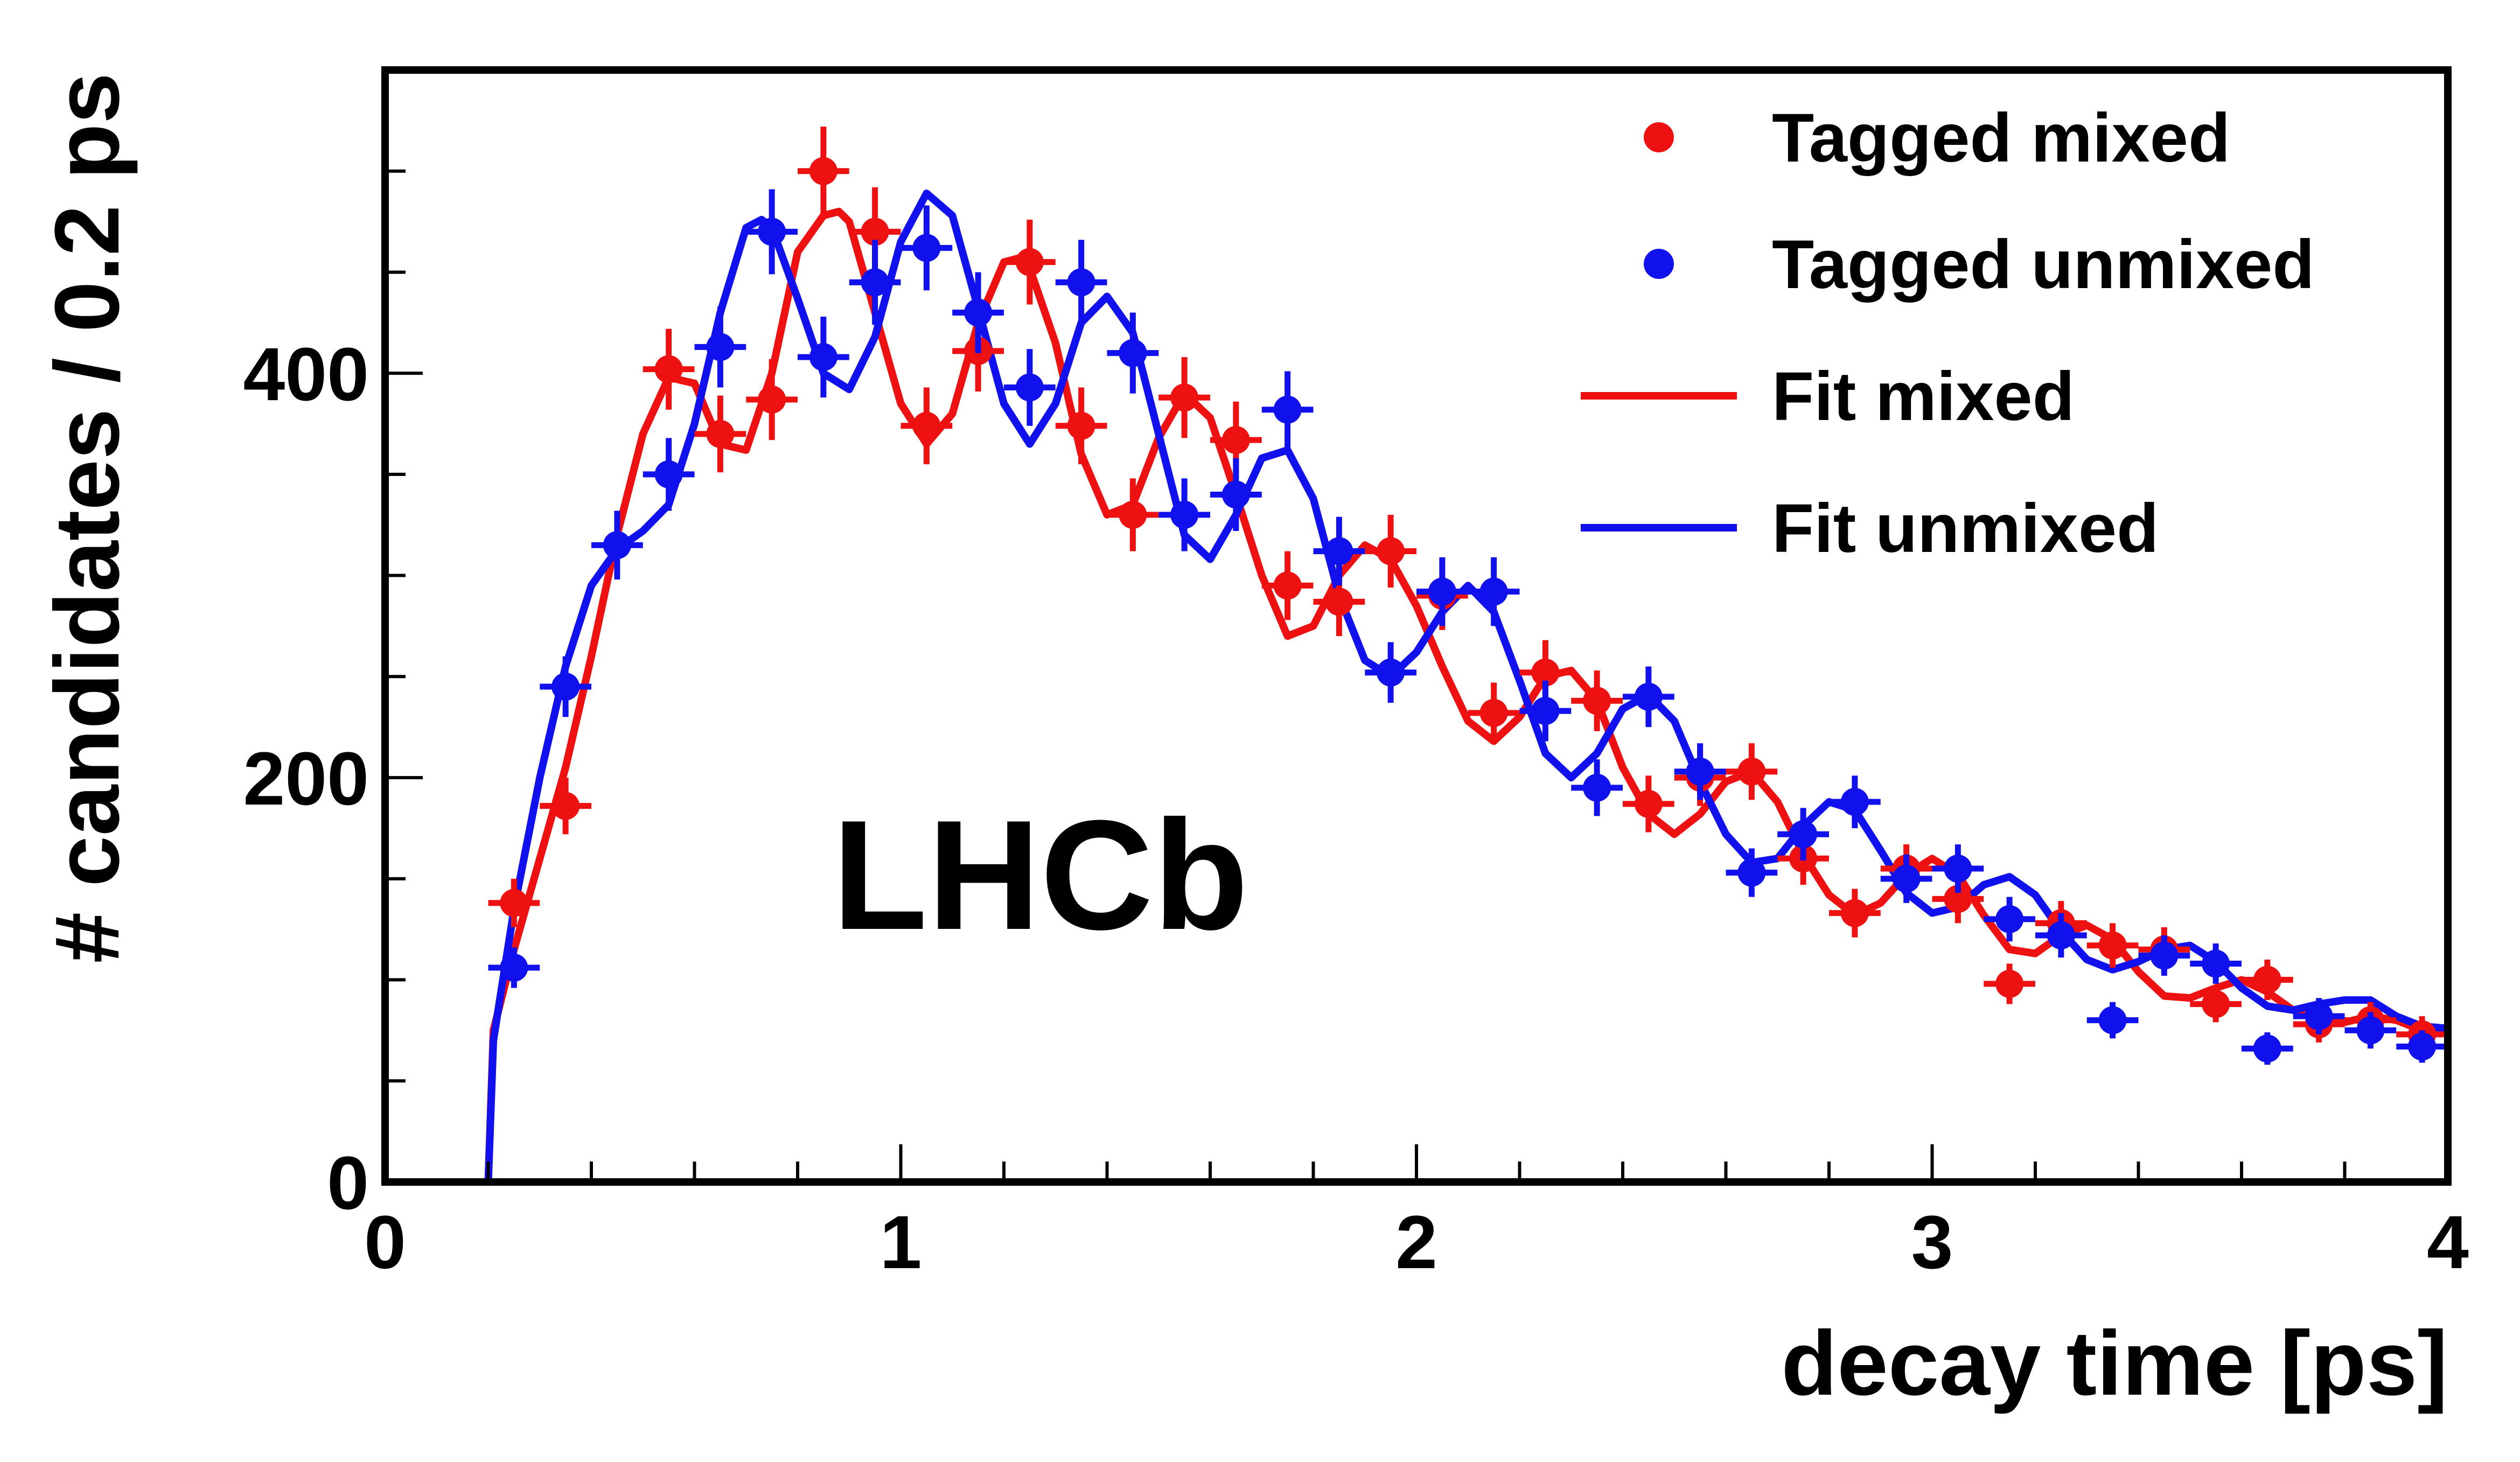 The height and width of the screenshot is (1462, 2520). What do you see at coordinates (2114, 1364) in the screenshot?
I see `x-axis-title: decay time [ps]` at bounding box center [2114, 1364].